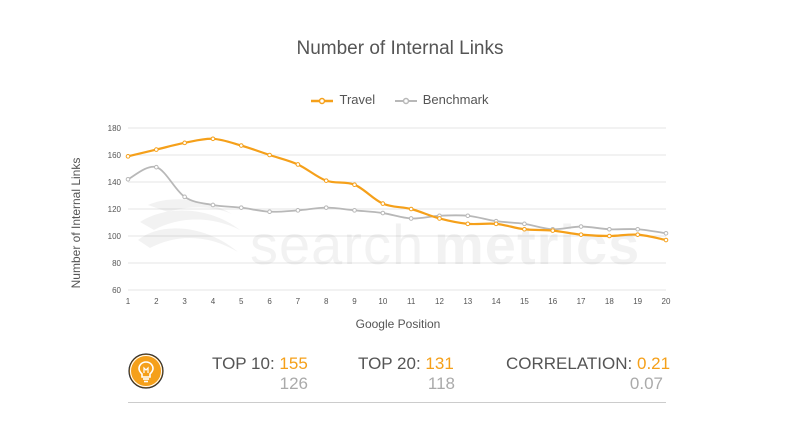 This screenshot has width=800, height=430. Describe the element at coordinates (524, 301) in the screenshot. I see `x-tick-label: 15` at that location.